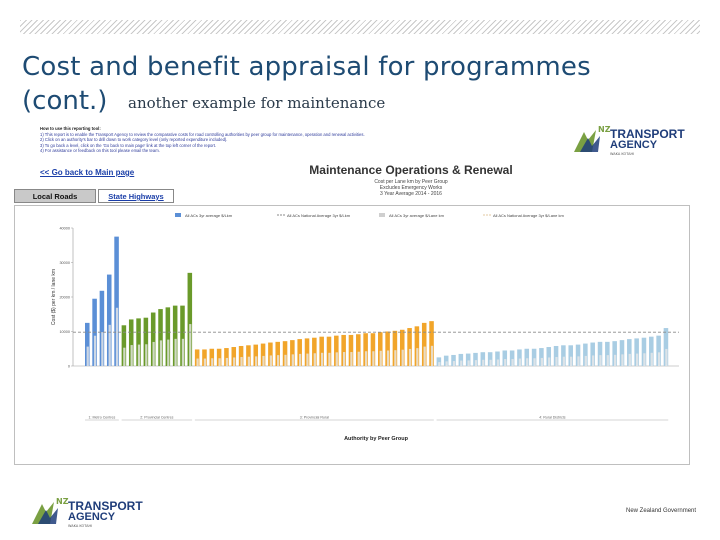  What do you see at coordinates (257, 103) in the screenshot?
I see `slide-subtitle: another example for maintenance` at bounding box center [257, 103].